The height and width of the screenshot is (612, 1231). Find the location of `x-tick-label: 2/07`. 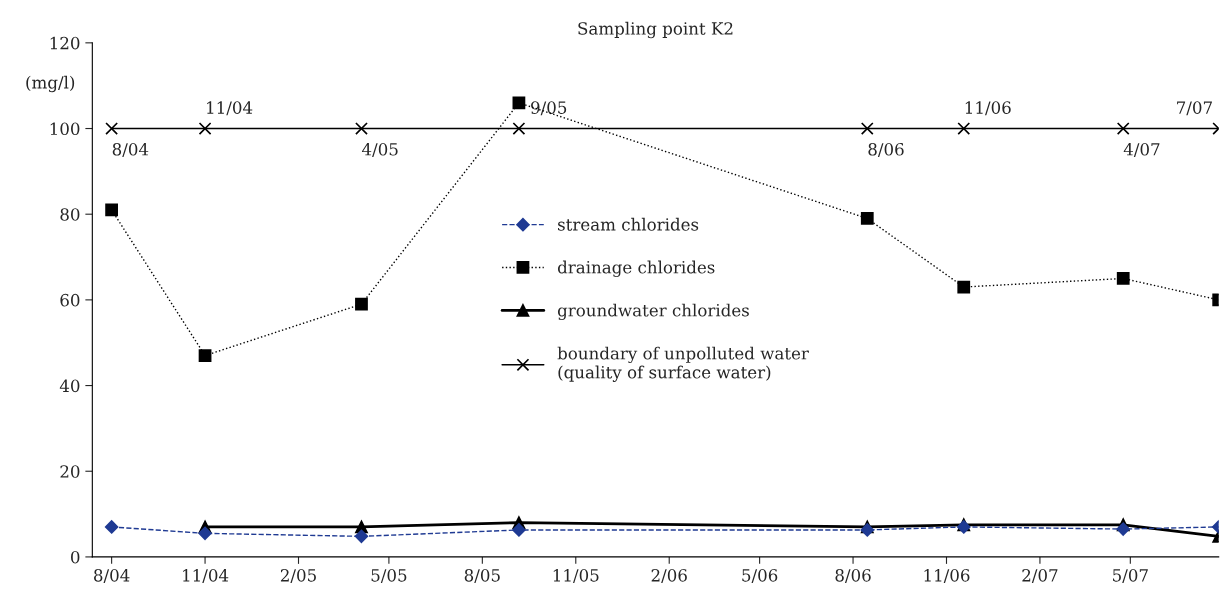

x-tick-label: 2/07 is located at coordinates (1040, 576).